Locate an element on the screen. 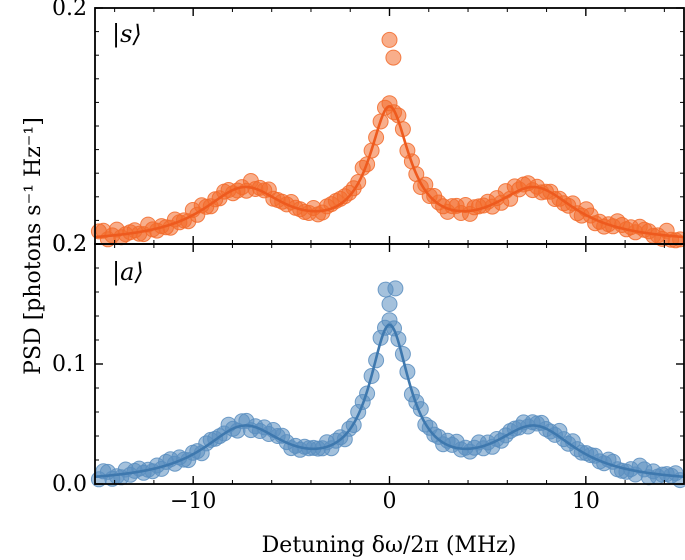 This screenshot has width=685, height=560. x-axis-label: Detuning δω/2π (MHz) is located at coordinates (389, 545).